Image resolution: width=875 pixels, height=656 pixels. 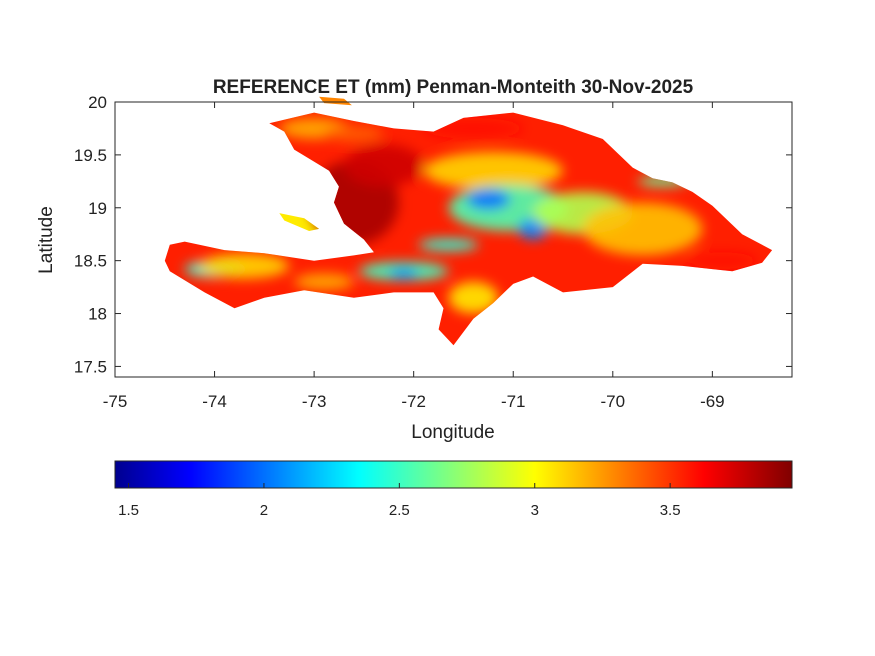 I want to click on southern-peninsula-yellow-patch, so click(x=324, y=282).